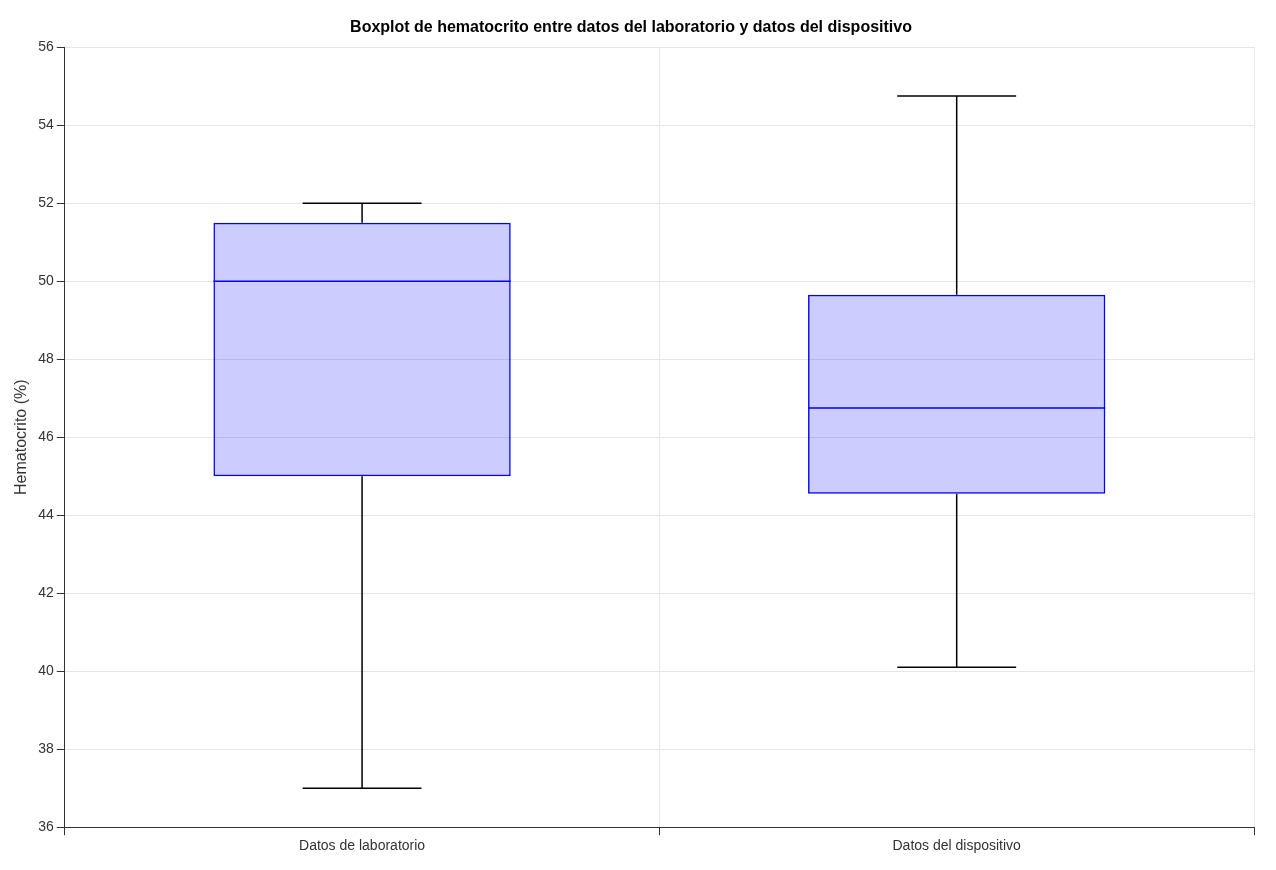  Describe the element at coordinates (46, 358) in the screenshot. I see `y-tick-label: 48` at that location.